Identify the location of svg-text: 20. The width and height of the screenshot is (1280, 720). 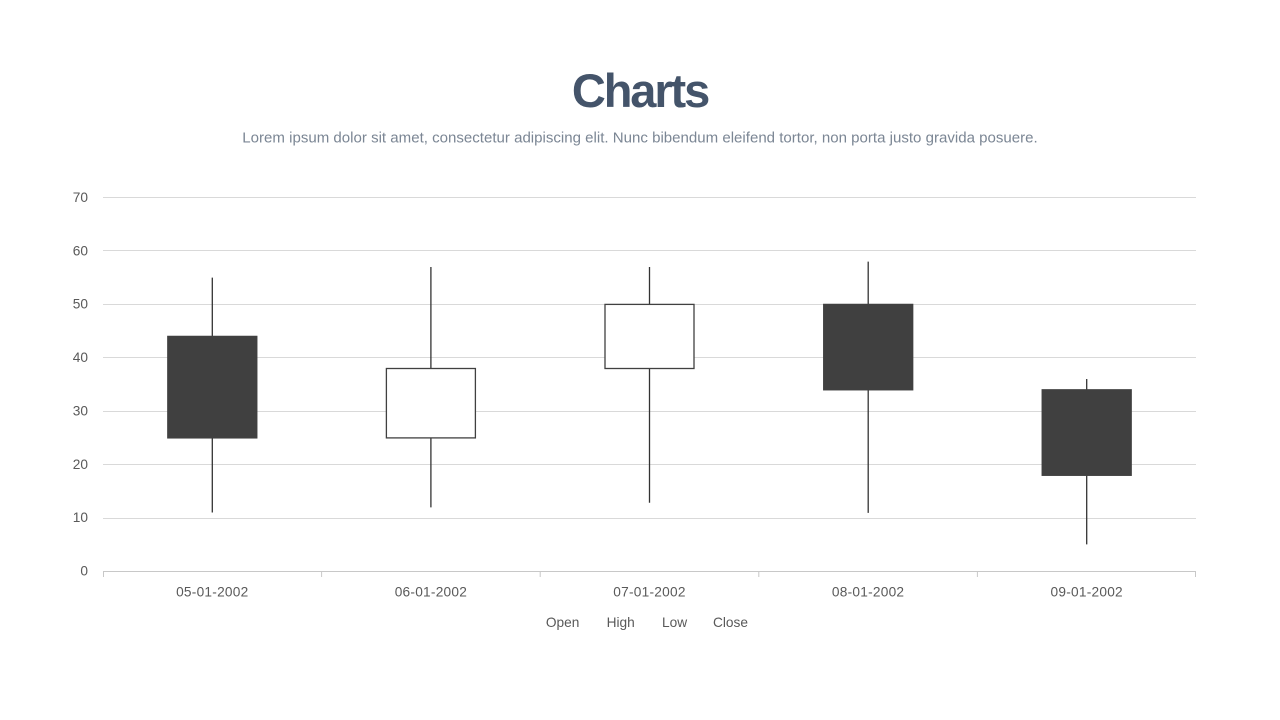
(81, 464).